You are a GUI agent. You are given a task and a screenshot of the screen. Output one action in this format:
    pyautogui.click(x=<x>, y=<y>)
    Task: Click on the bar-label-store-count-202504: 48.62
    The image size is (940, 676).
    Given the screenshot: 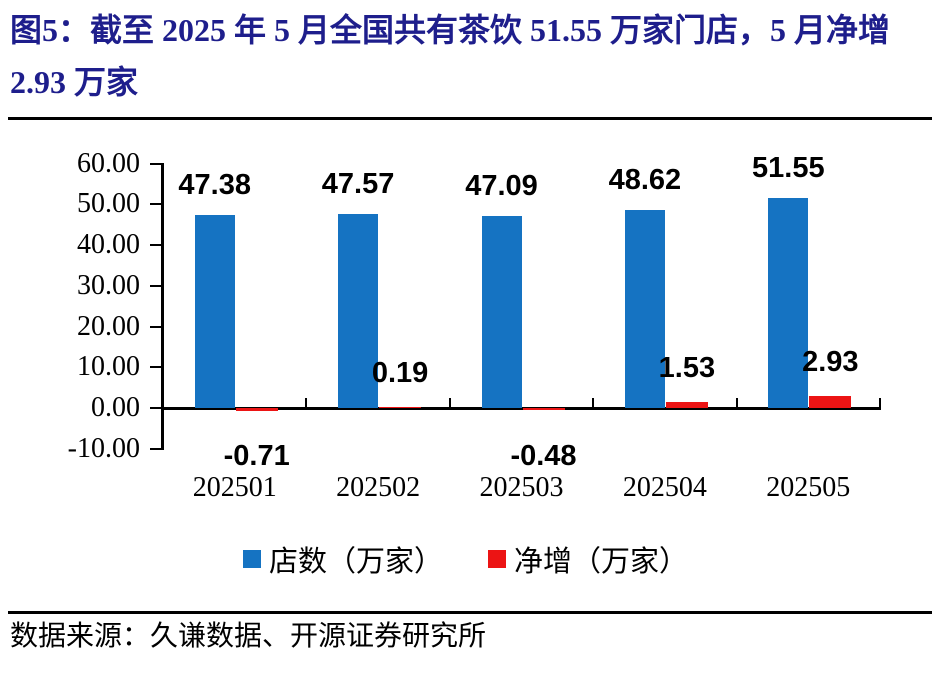 What is the action you would take?
    pyautogui.click(x=645, y=180)
    